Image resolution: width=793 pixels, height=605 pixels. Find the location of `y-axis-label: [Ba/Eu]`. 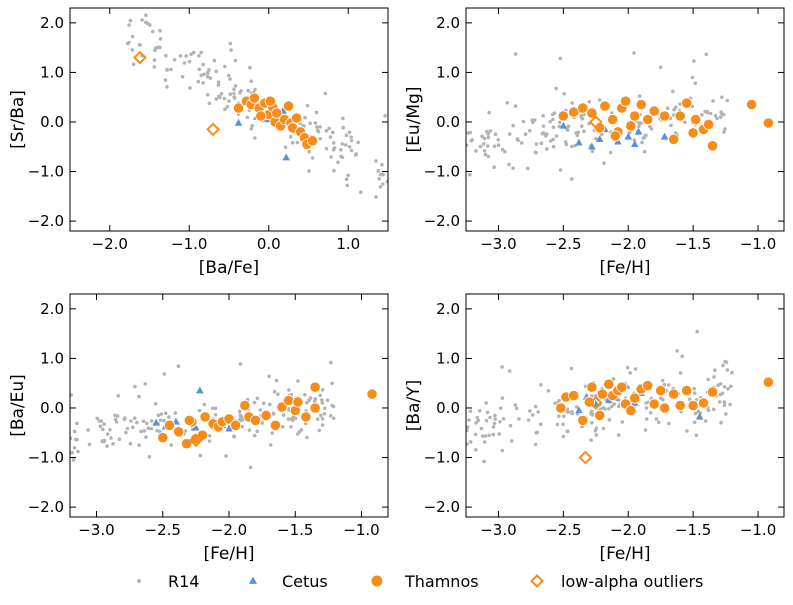

y-axis-label: [Ba/Eu] is located at coordinates (18, 405).